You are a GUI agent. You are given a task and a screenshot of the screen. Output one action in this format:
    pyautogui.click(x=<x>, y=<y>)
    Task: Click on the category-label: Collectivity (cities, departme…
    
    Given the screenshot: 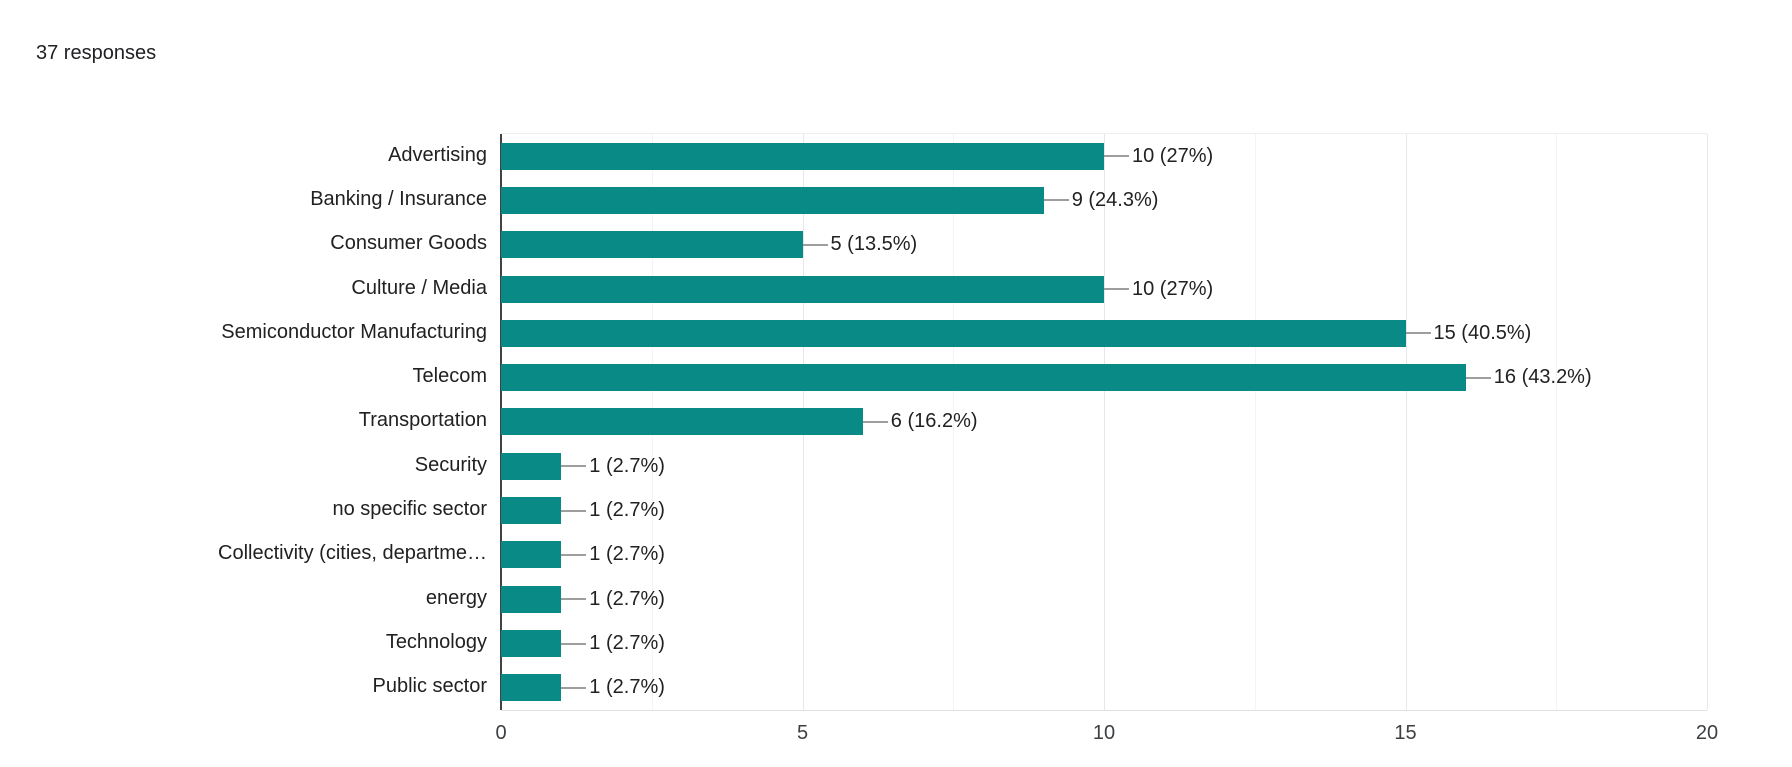 What is the action you would take?
    pyautogui.click(x=352, y=553)
    